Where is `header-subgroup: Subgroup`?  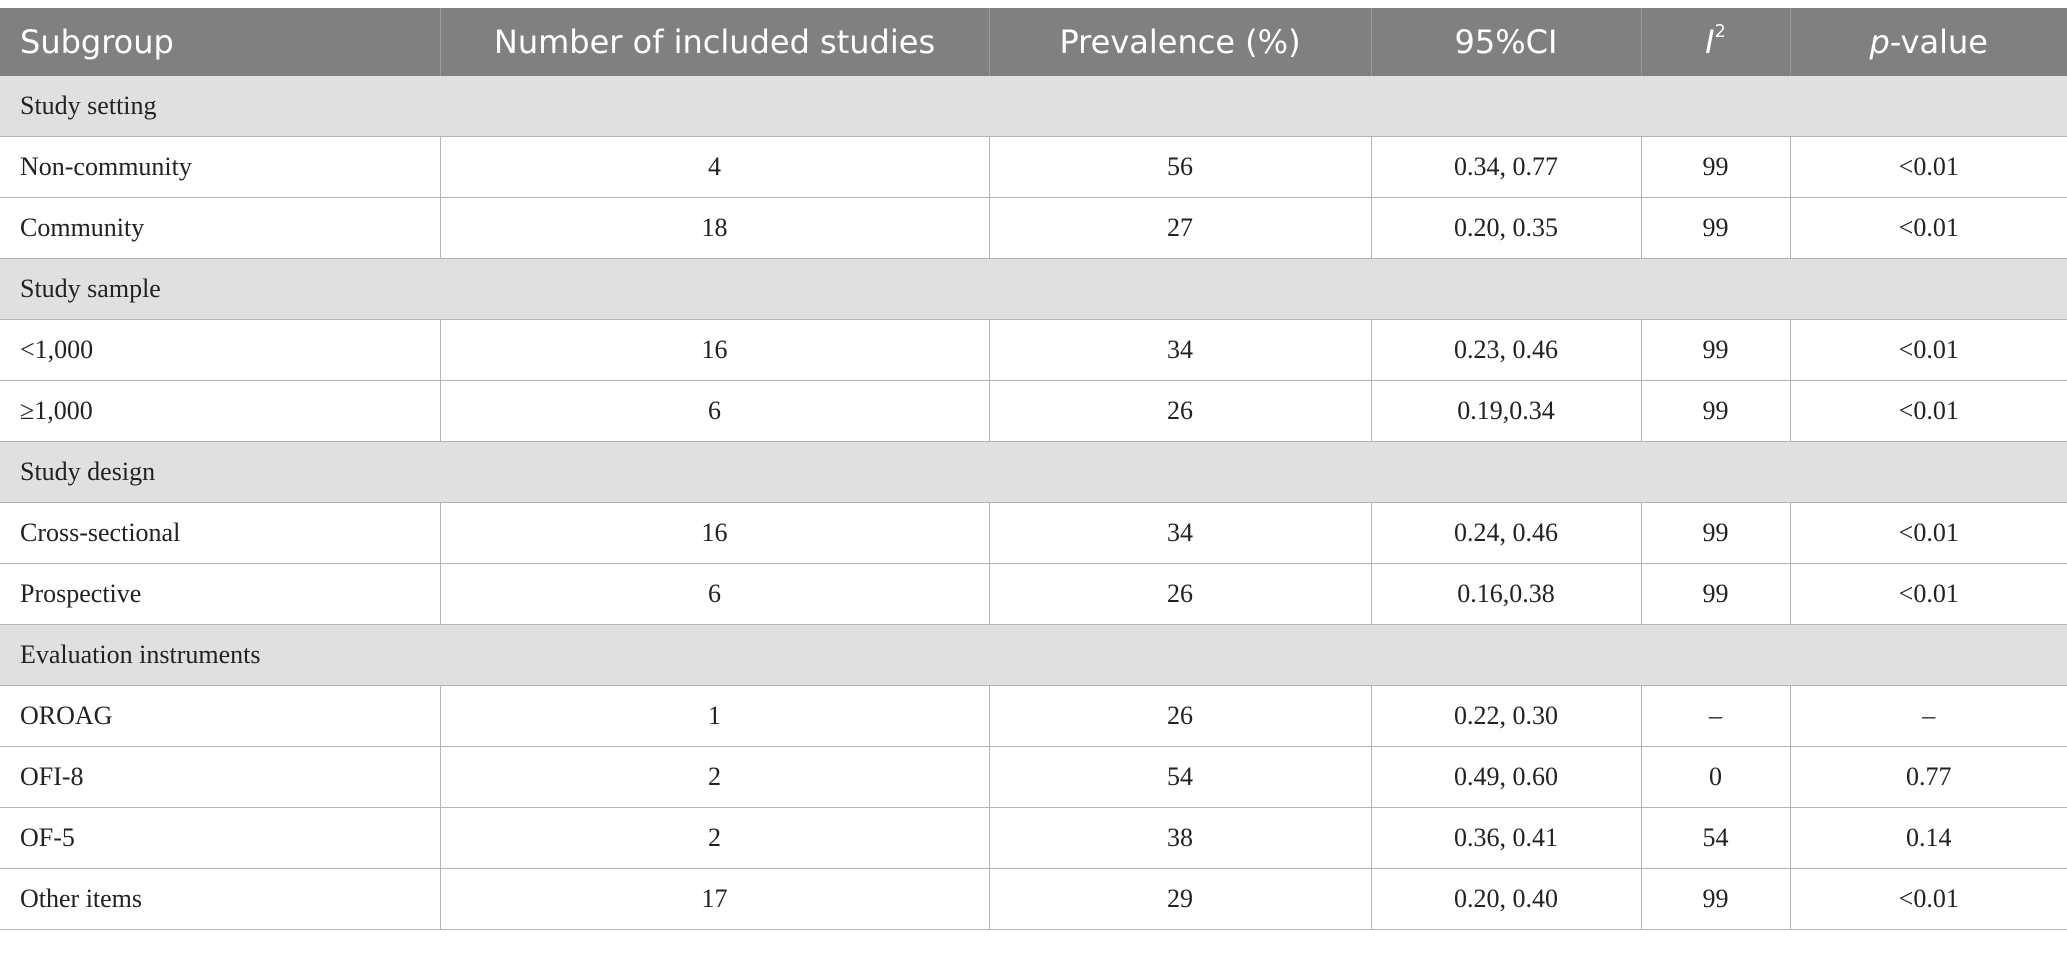 header-subgroup: Subgroup is located at coordinates (220, 42).